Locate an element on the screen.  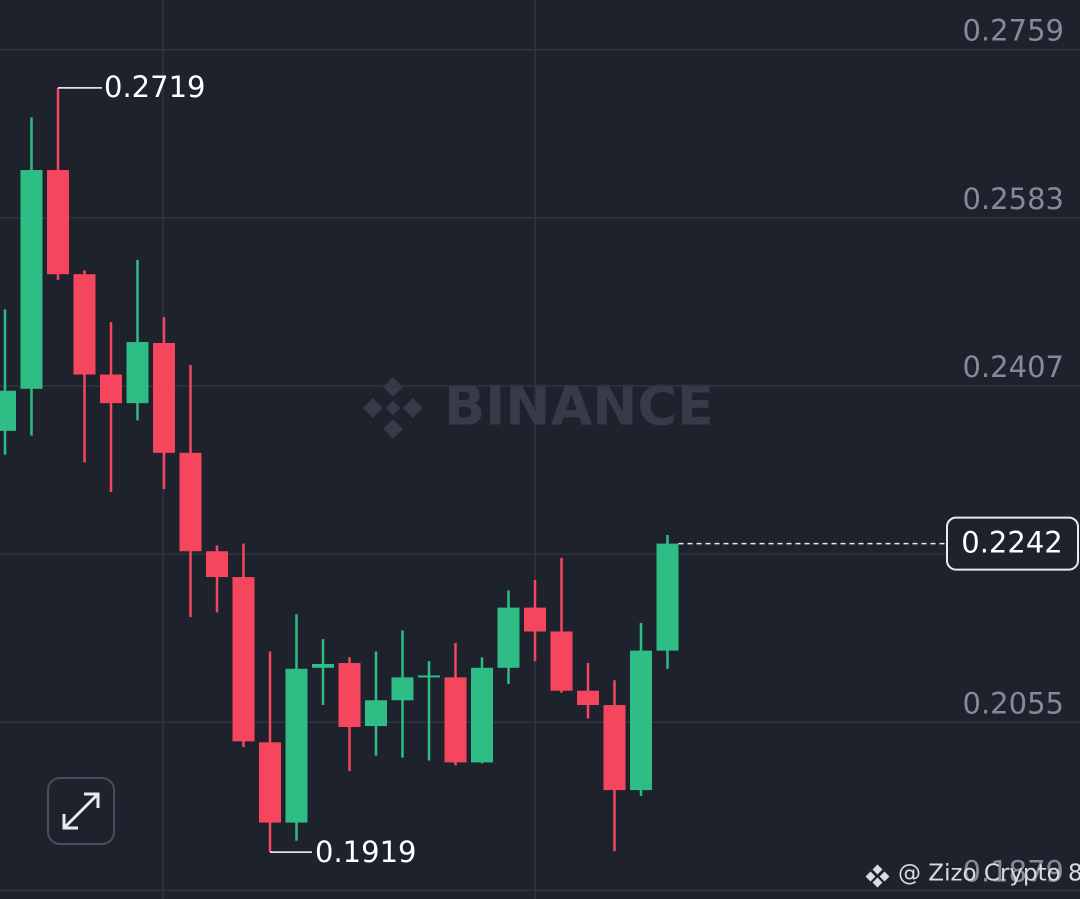
y-tick-label: 0.2407 is located at coordinates (1013, 367).